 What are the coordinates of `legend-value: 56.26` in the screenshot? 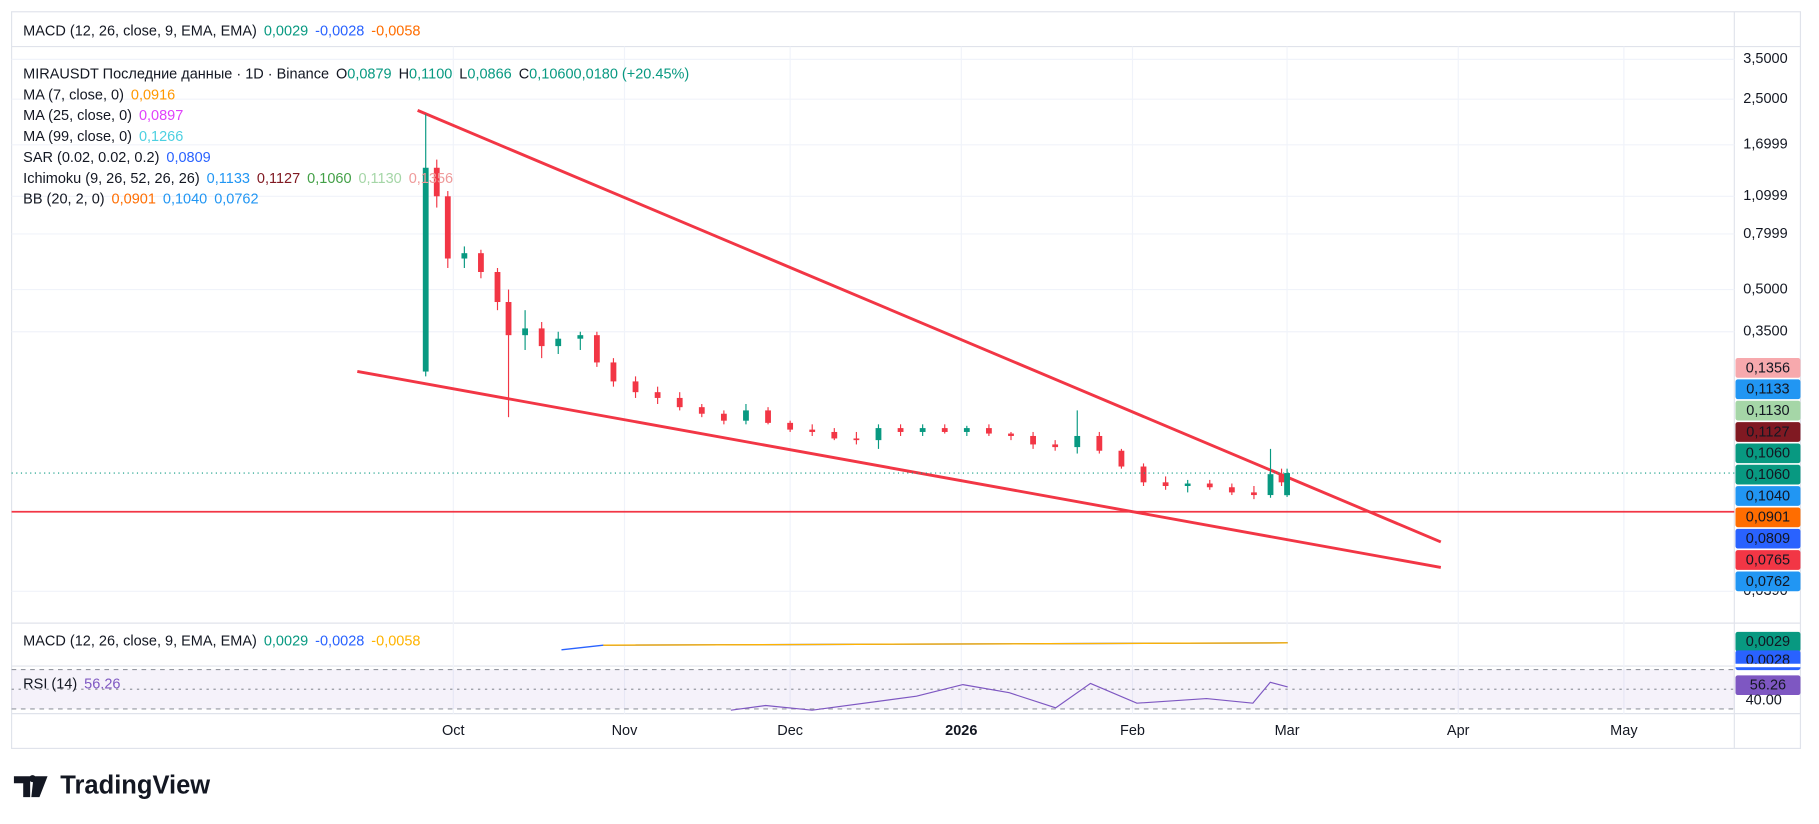 It's located at (102, 684).